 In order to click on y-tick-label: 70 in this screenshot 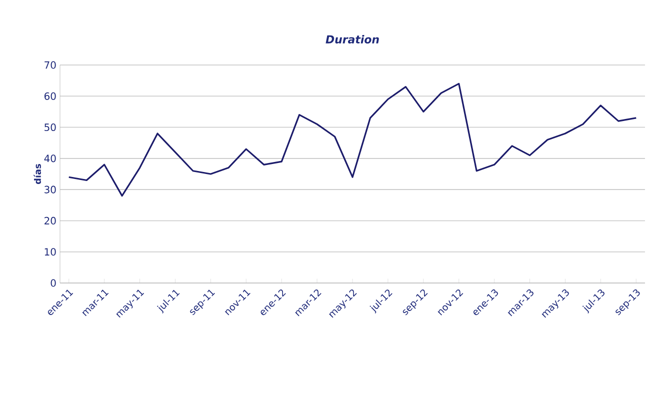, I will do `click(50, 65)`.